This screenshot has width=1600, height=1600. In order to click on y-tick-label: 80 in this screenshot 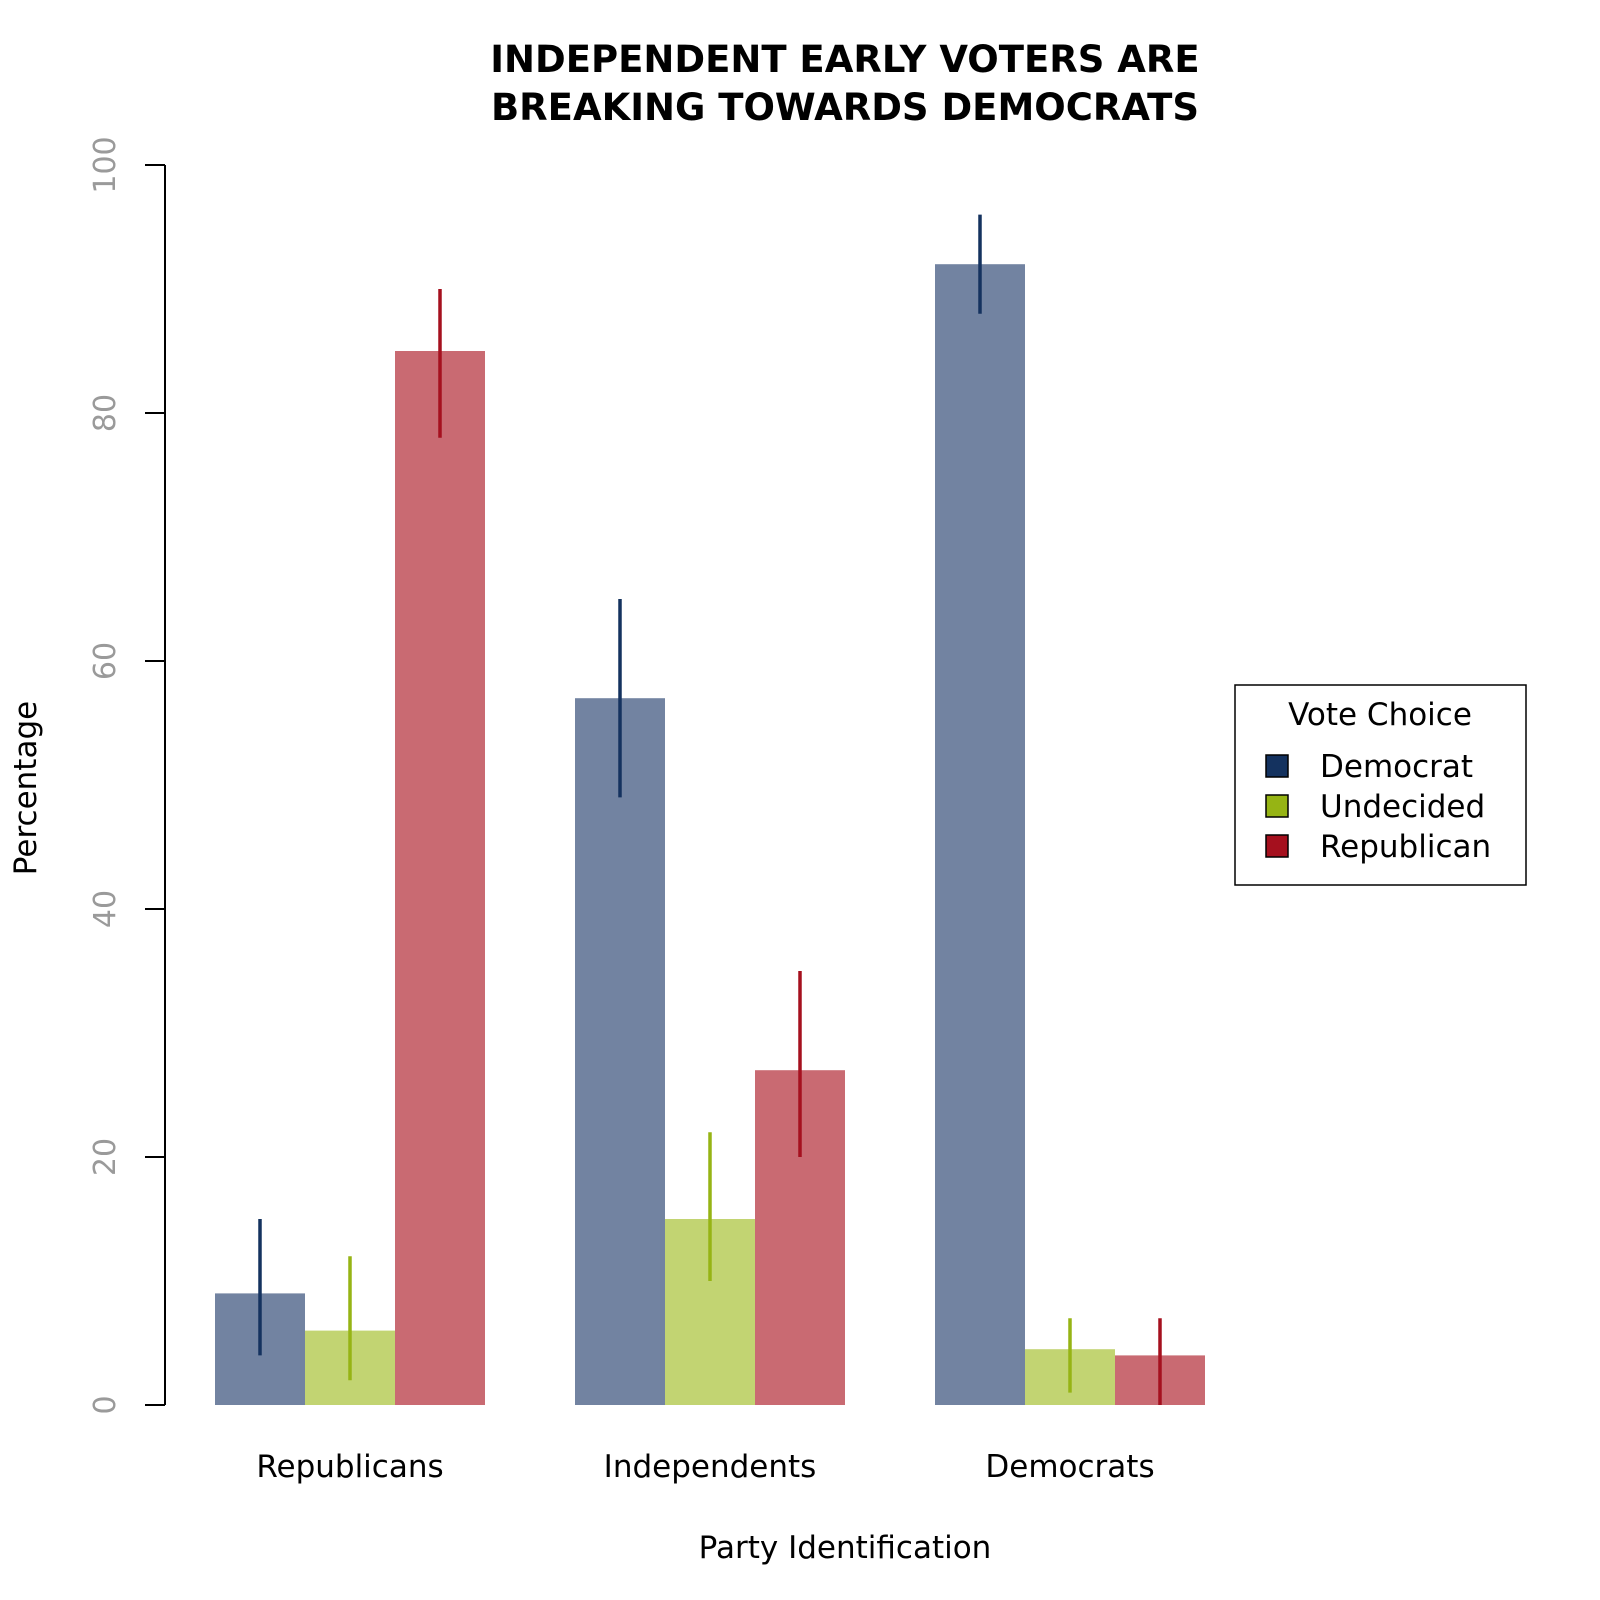, I will do `click(105, 413)`.